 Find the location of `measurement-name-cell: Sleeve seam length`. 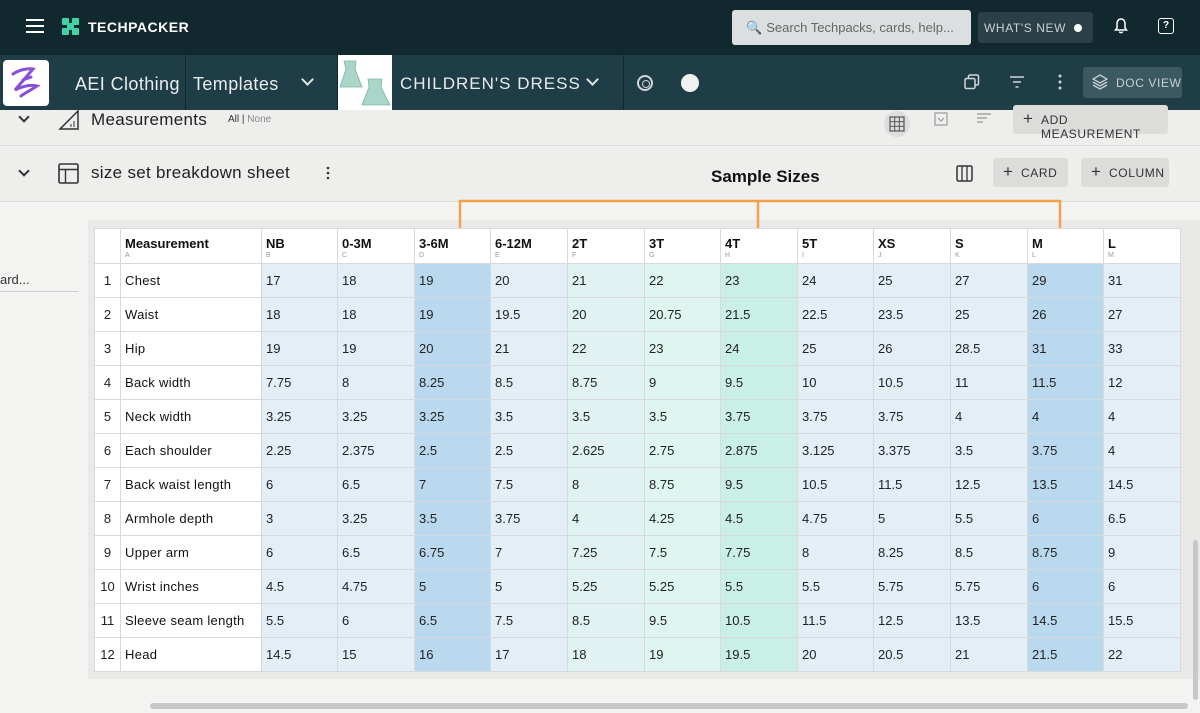

measurement-name-cell: Sleeve seam length is located at coordinates (191, 620).